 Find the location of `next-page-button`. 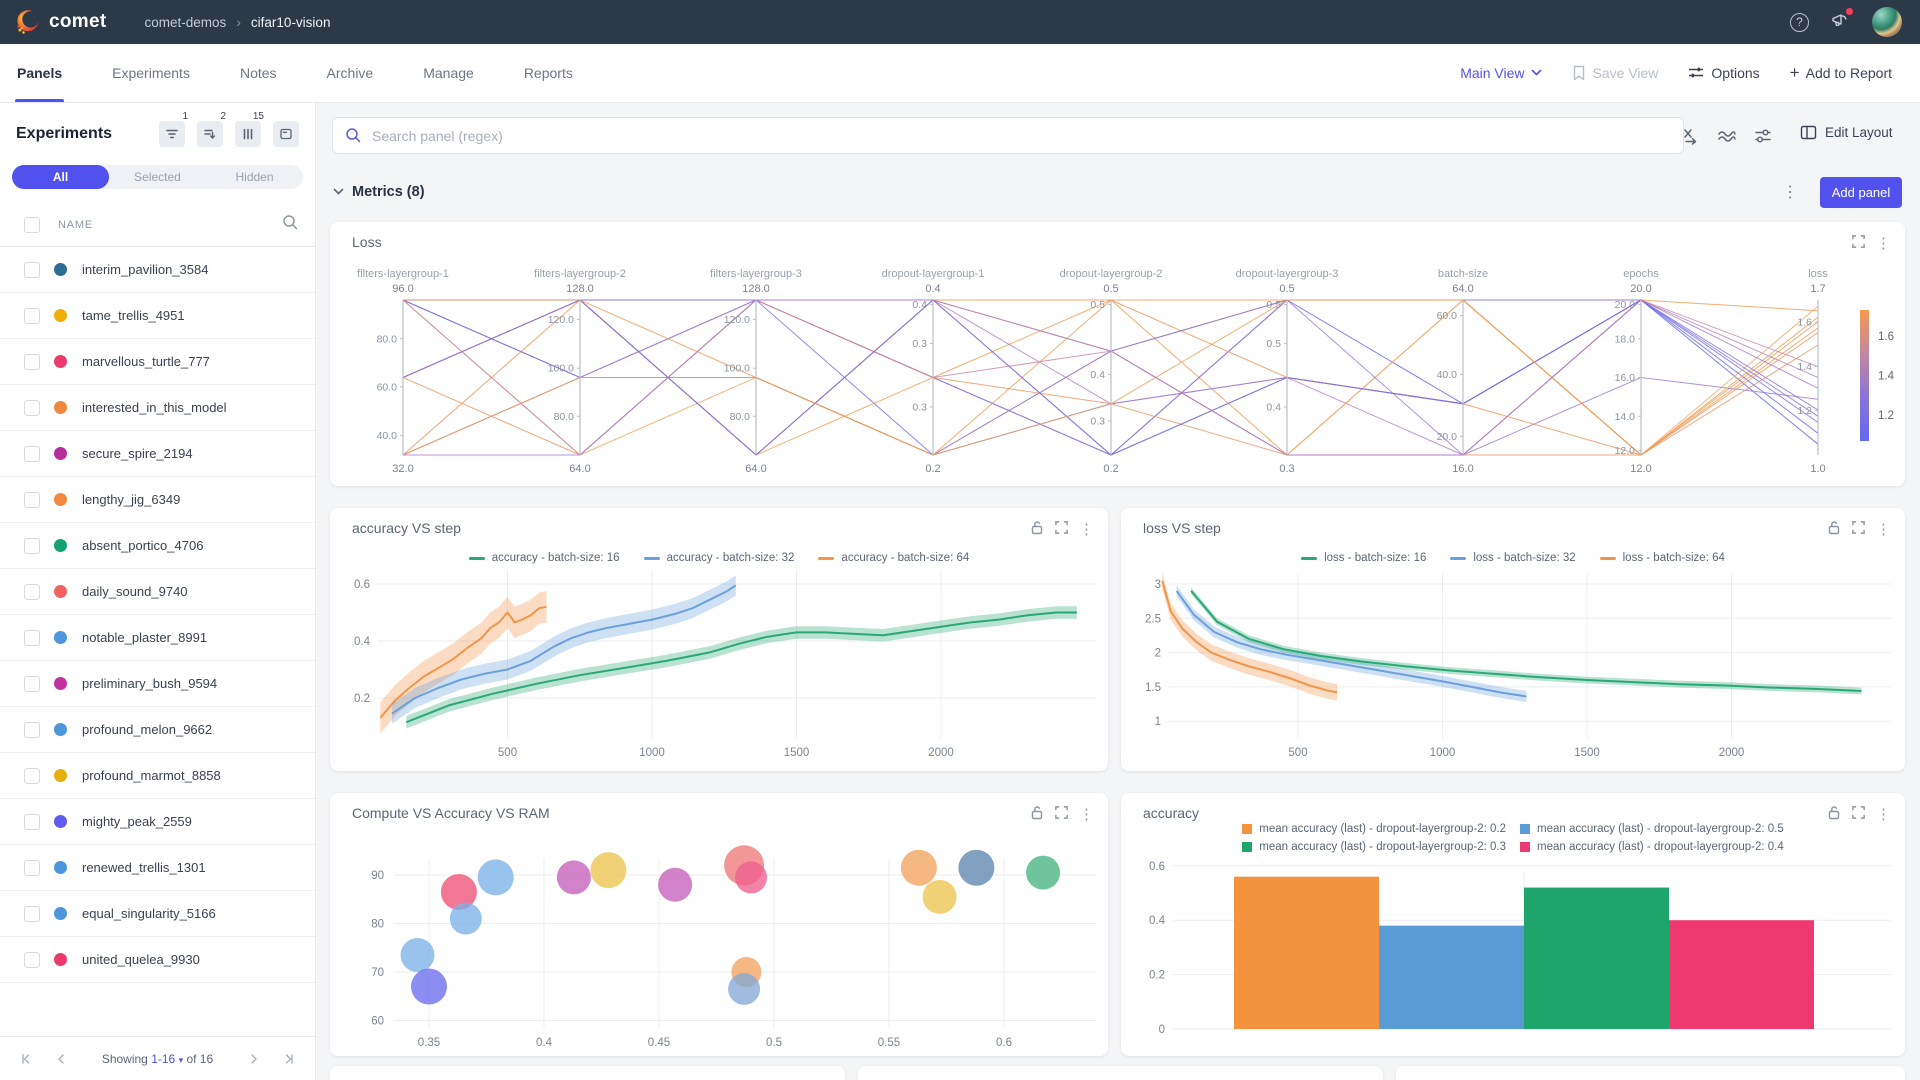

next-page-button is located at coordinates (254, 1059).